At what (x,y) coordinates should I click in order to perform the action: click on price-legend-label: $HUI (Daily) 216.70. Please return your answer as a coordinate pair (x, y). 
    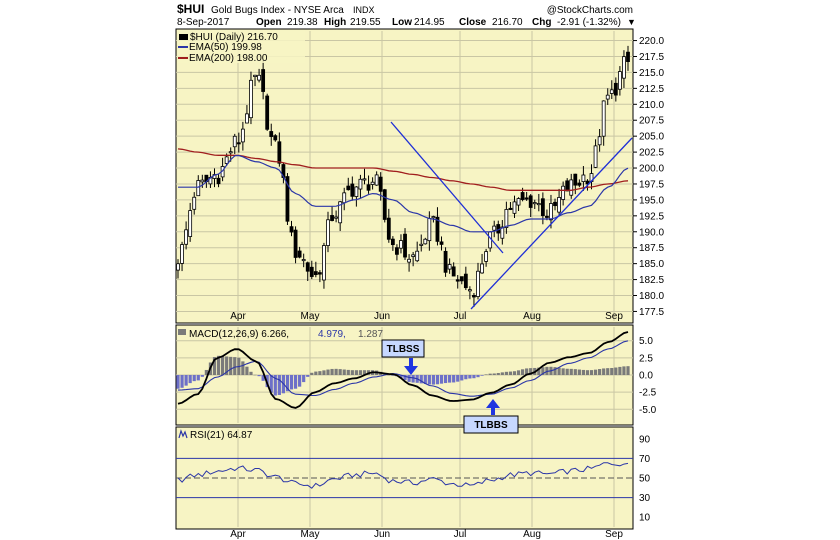
    Looking at the image, I should click on (234, 37).